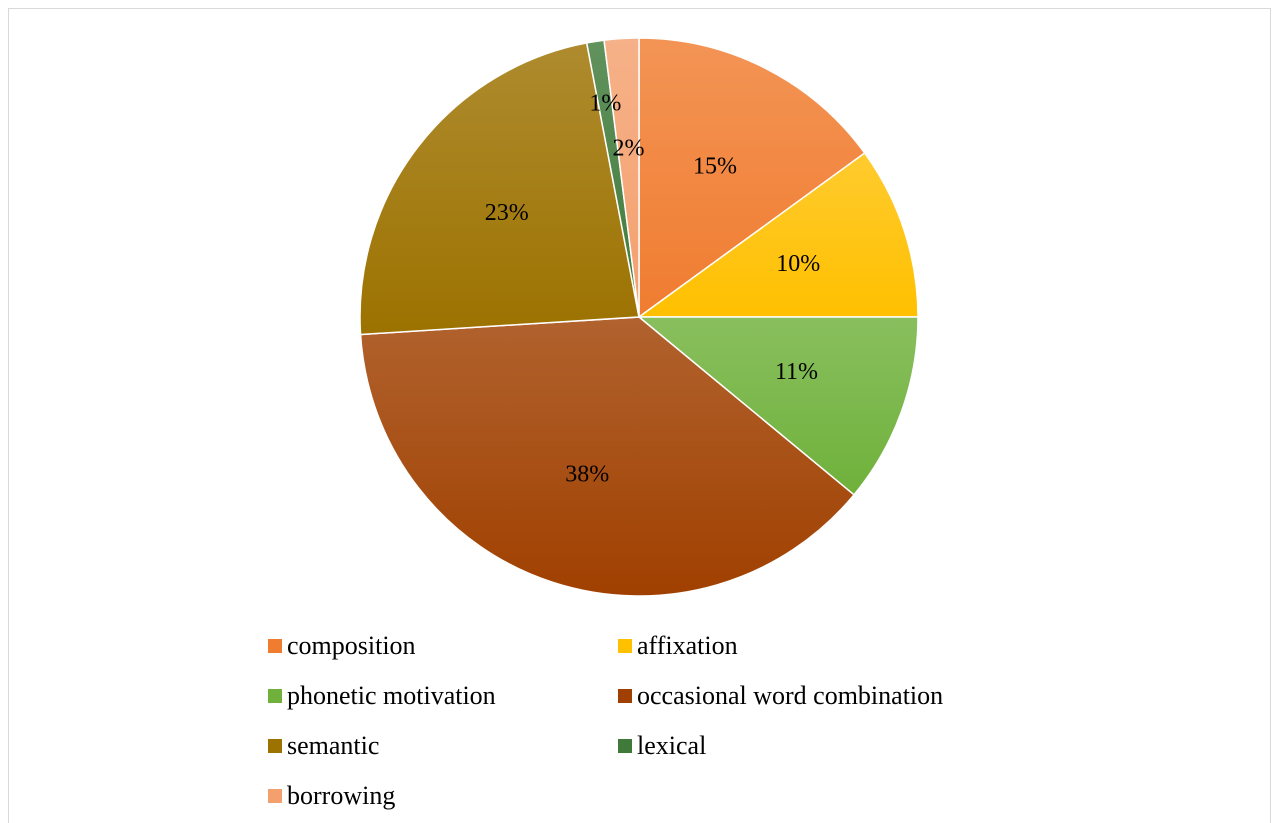 Image resolution: width=1281 pixels, height=823 pixels. Describe the element at coordinates (443, 746) in the screenshot. I see `legend-item-semantic: semantic` at that location.